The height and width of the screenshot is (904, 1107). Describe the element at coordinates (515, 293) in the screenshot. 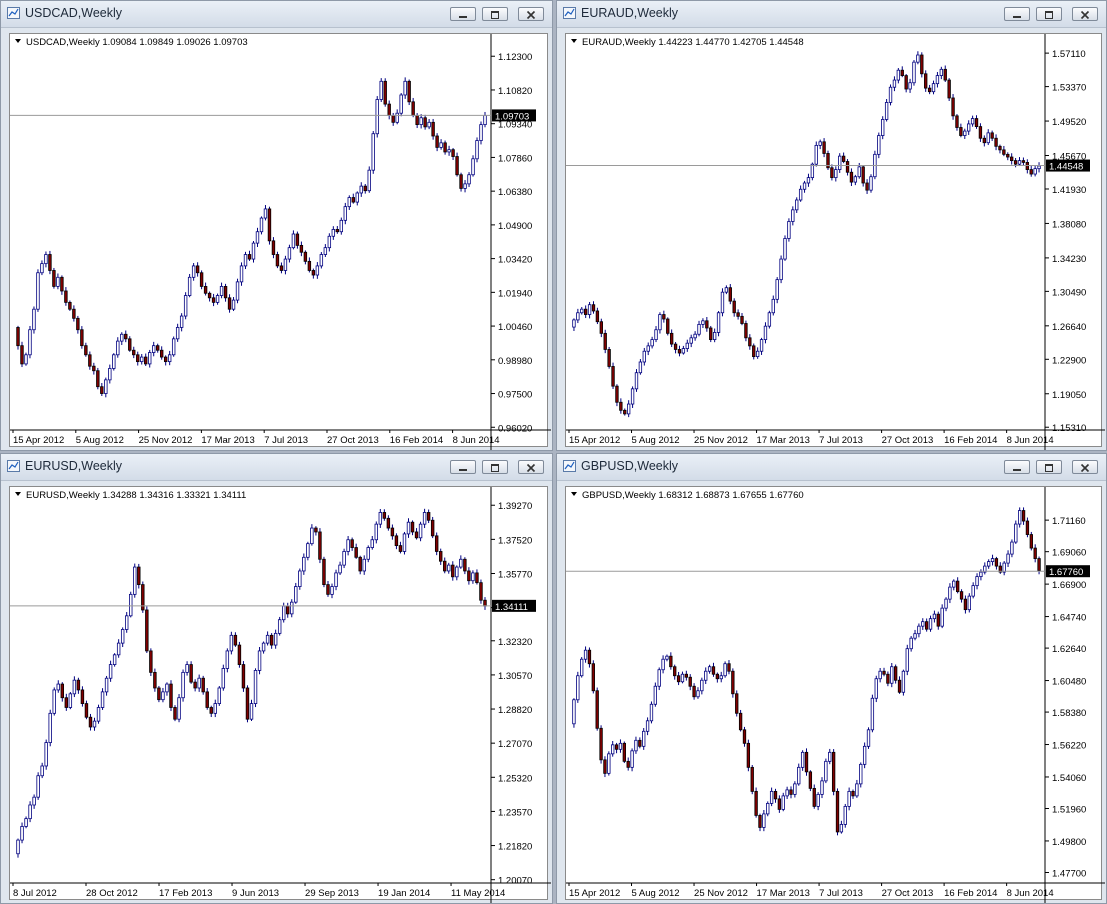

I see `price-tick-label: 1.01940` at that location.